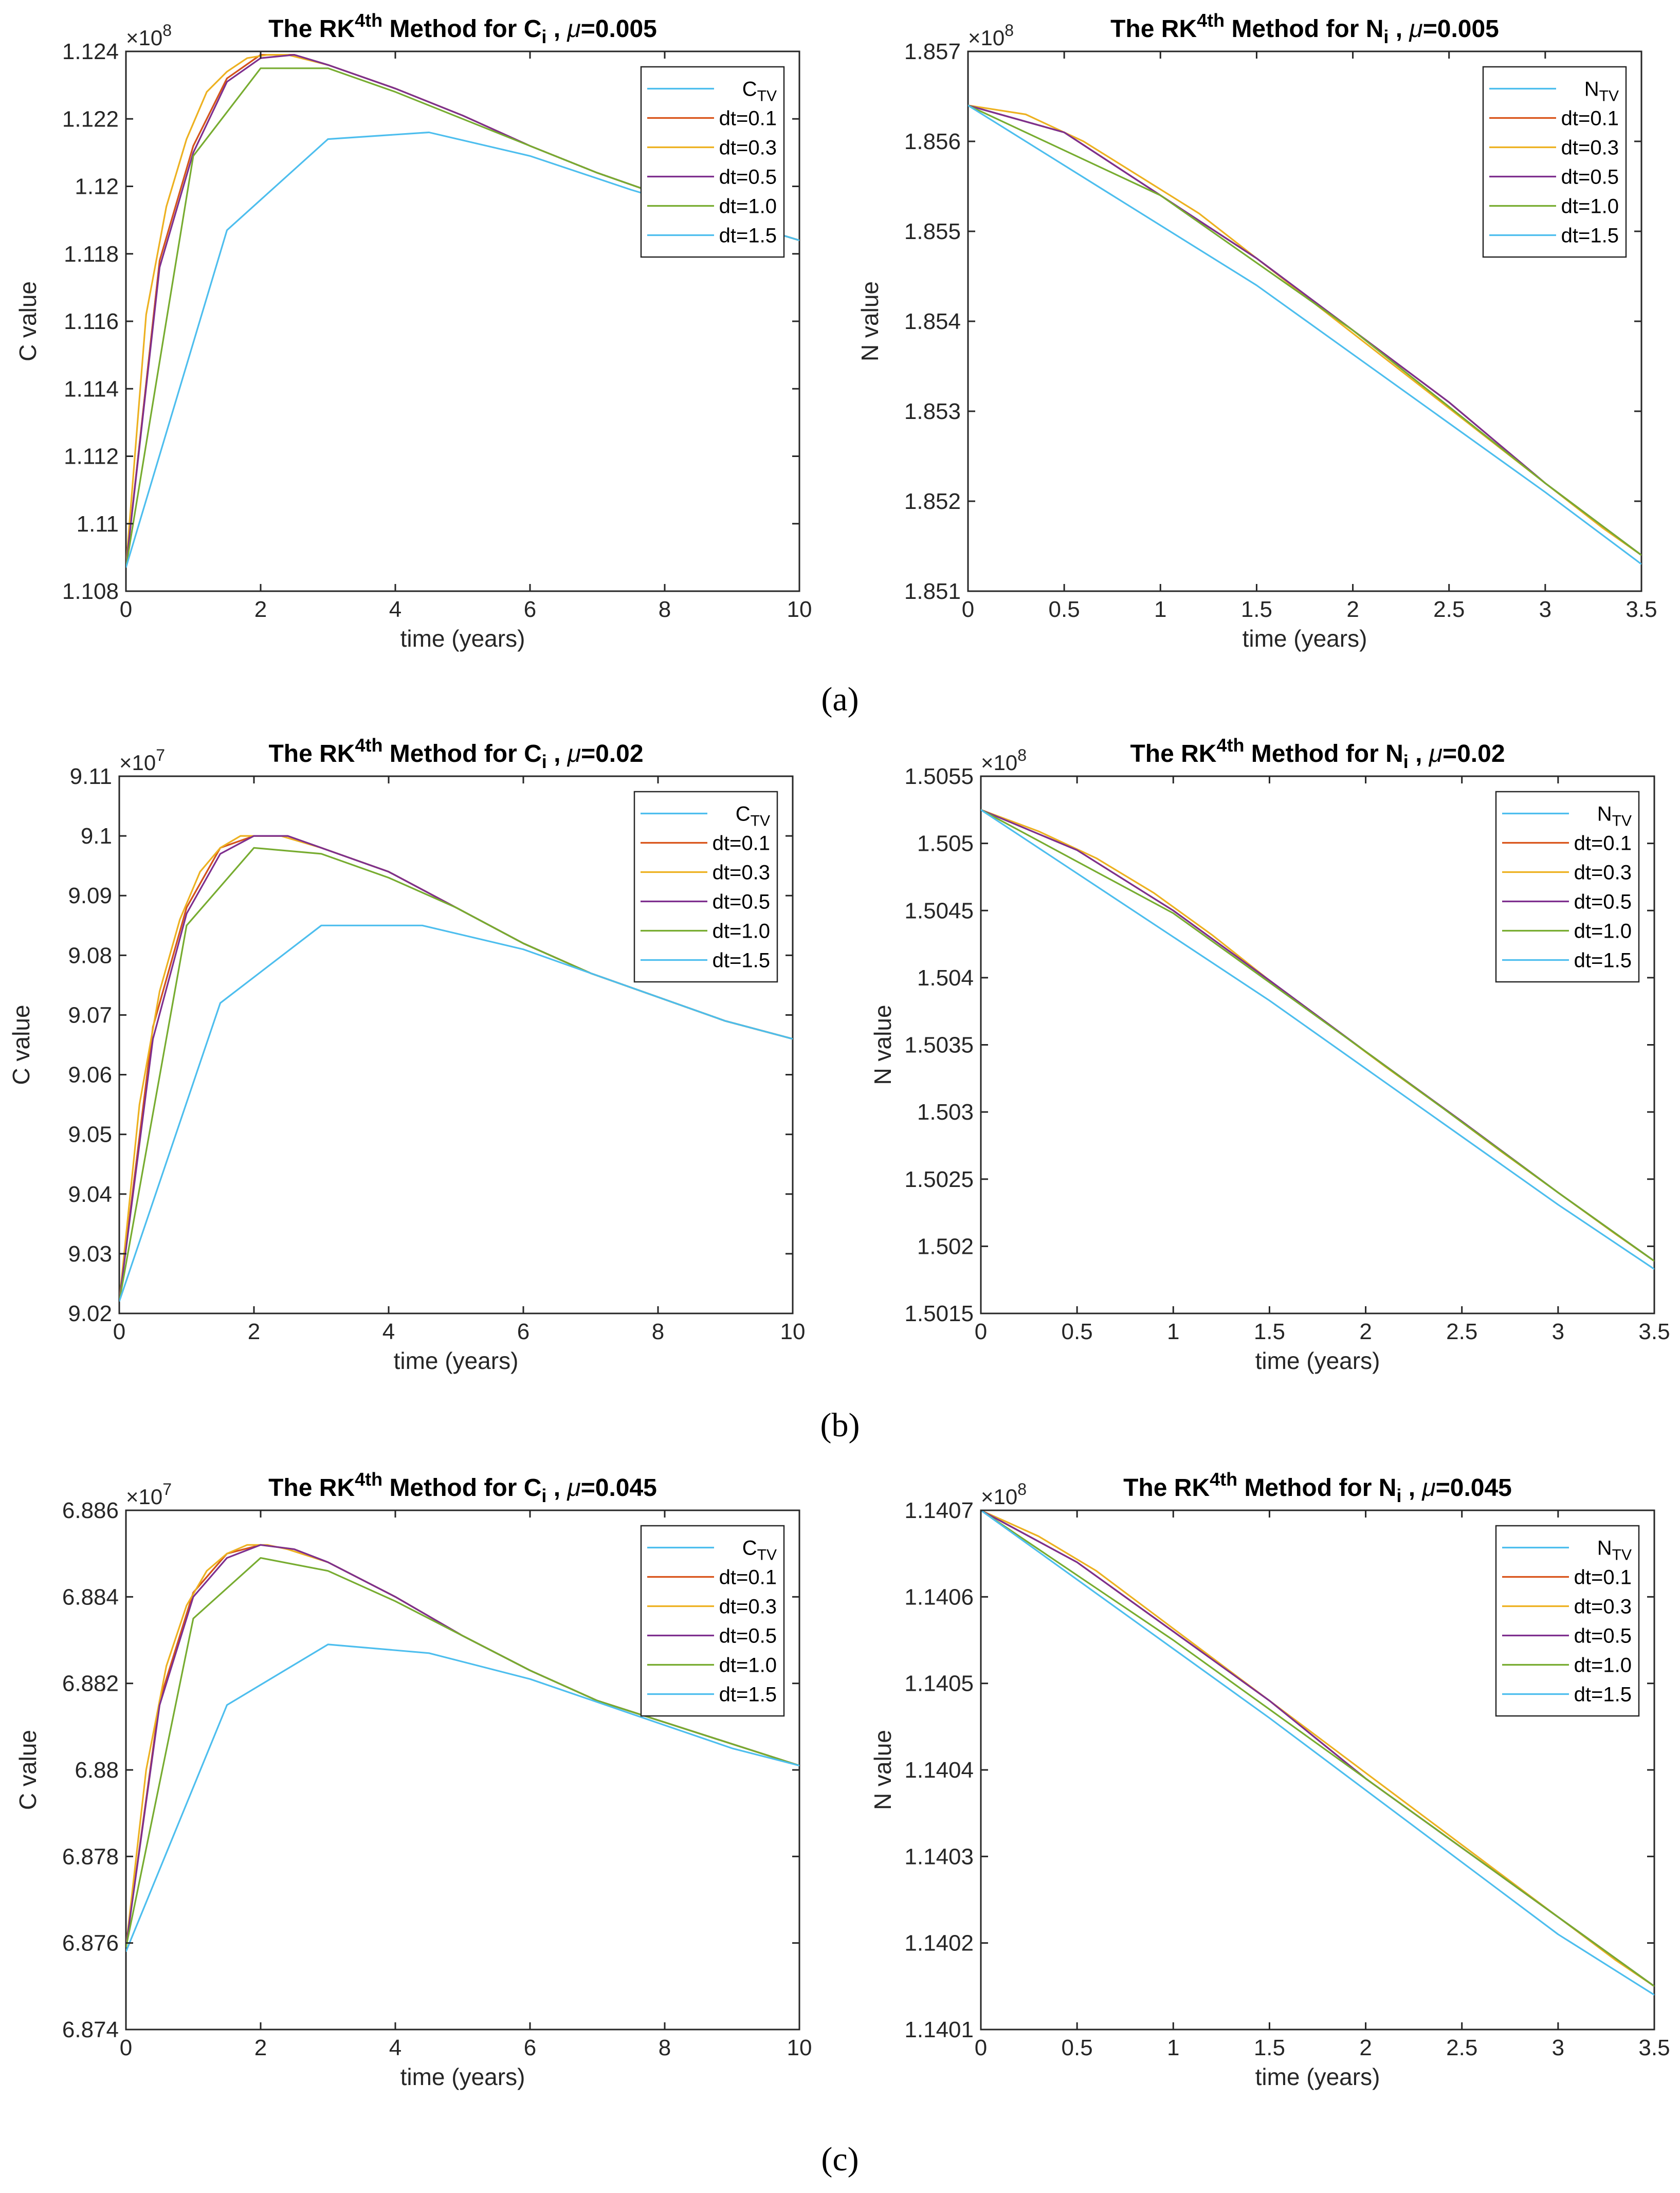 This screenshot has width=1680, height=2193. What do you see at coordinates (90, 1597) in the screenshot?
I see `y-tick-label: 6.884` at bounding box center [90, 1597].